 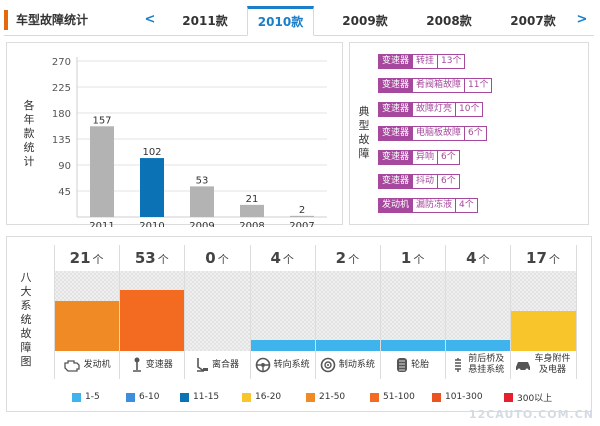 What do you see at coordinates (325, 397) in the screenshot?
I see `legend-item: 21-50` at bounding box center [325, 397].